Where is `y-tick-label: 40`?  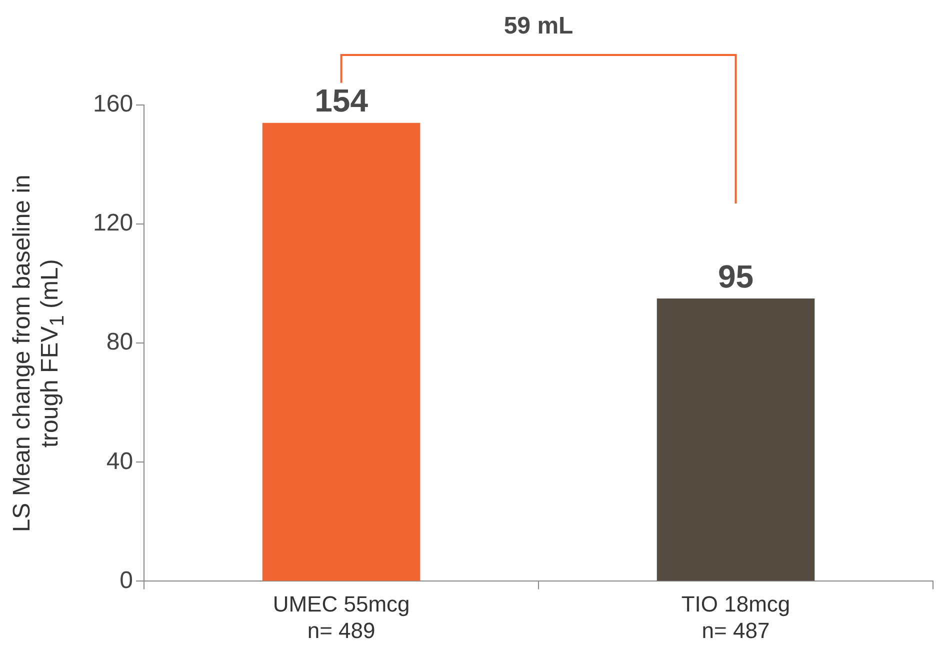
y-tick-label: 40 is located at coordinates (120, 461).